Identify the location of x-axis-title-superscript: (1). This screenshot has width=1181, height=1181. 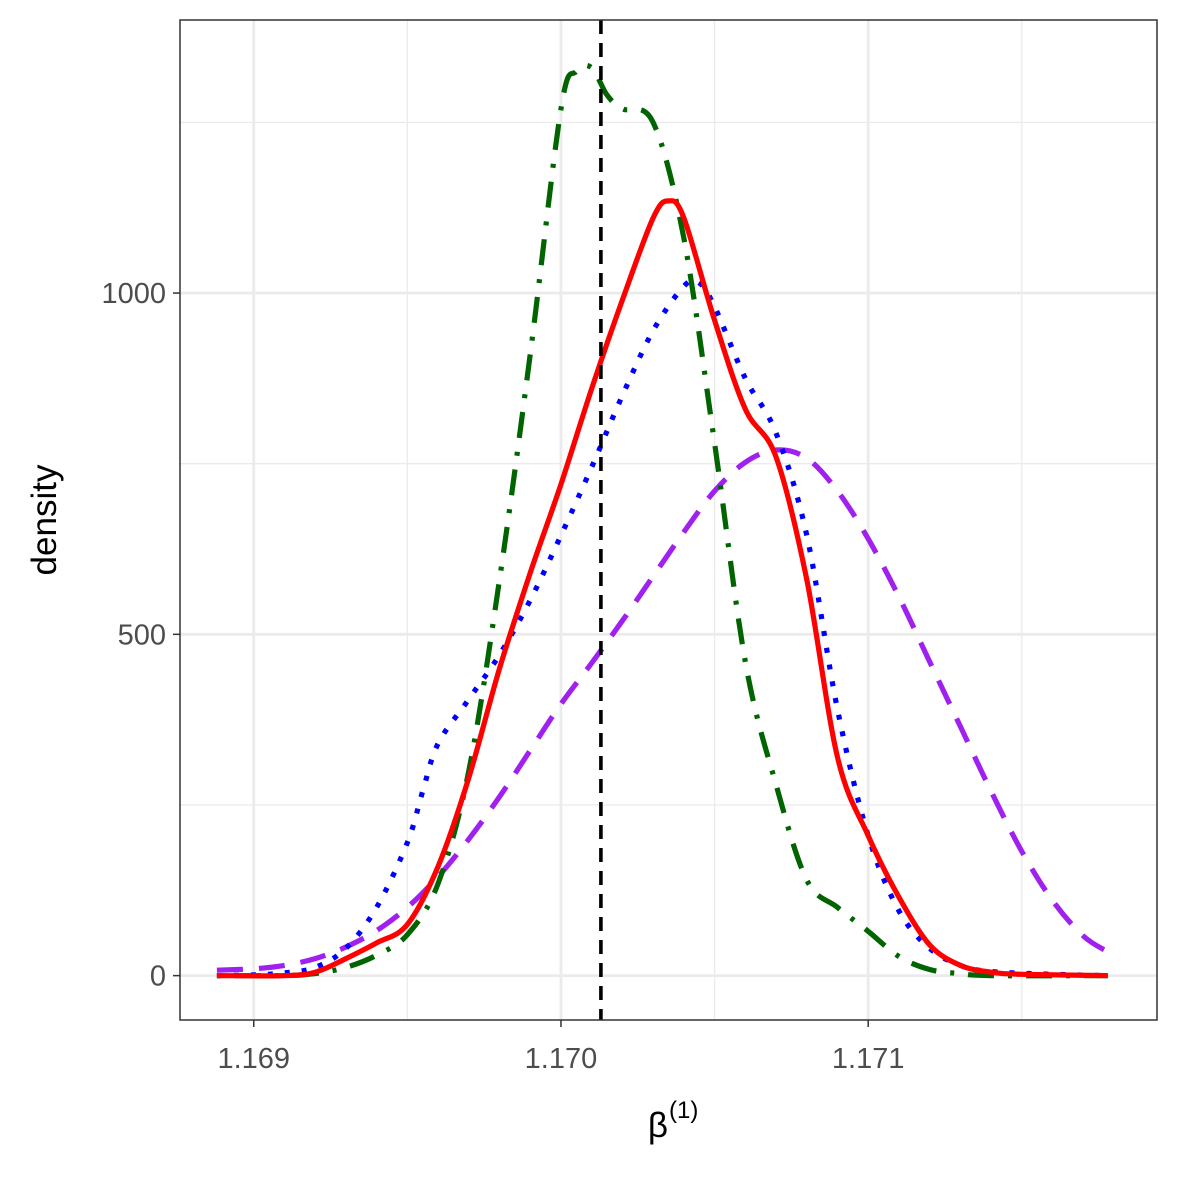
(683, 1110).